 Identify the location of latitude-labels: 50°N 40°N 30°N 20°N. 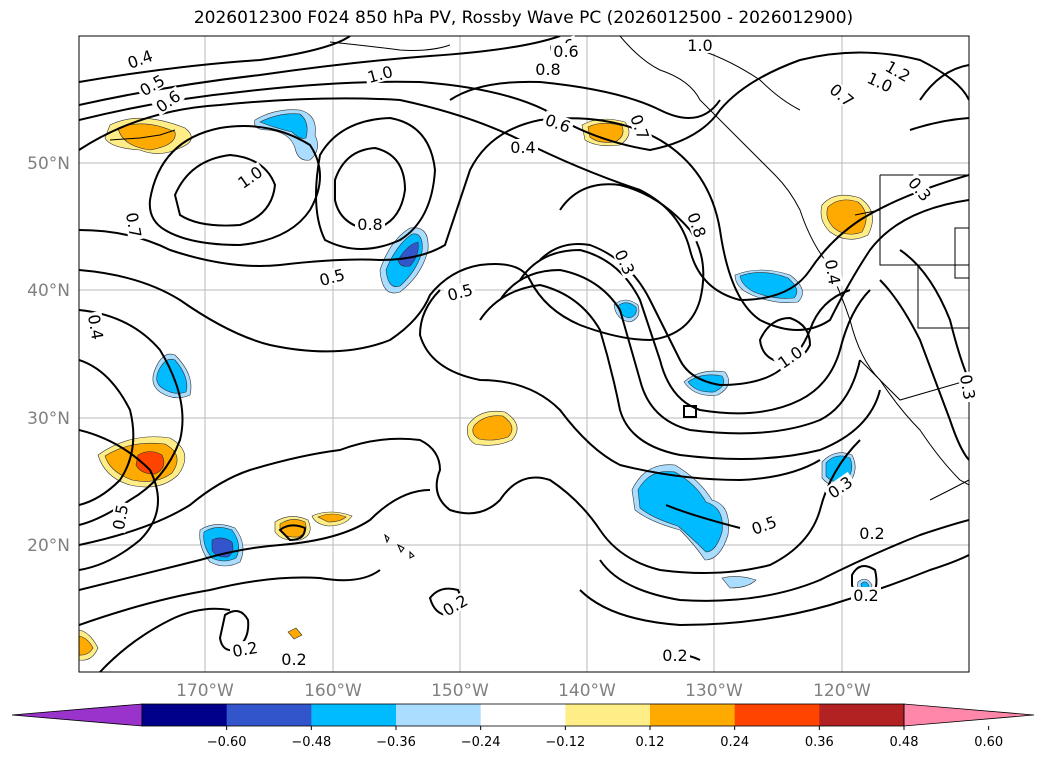
(48, 355).